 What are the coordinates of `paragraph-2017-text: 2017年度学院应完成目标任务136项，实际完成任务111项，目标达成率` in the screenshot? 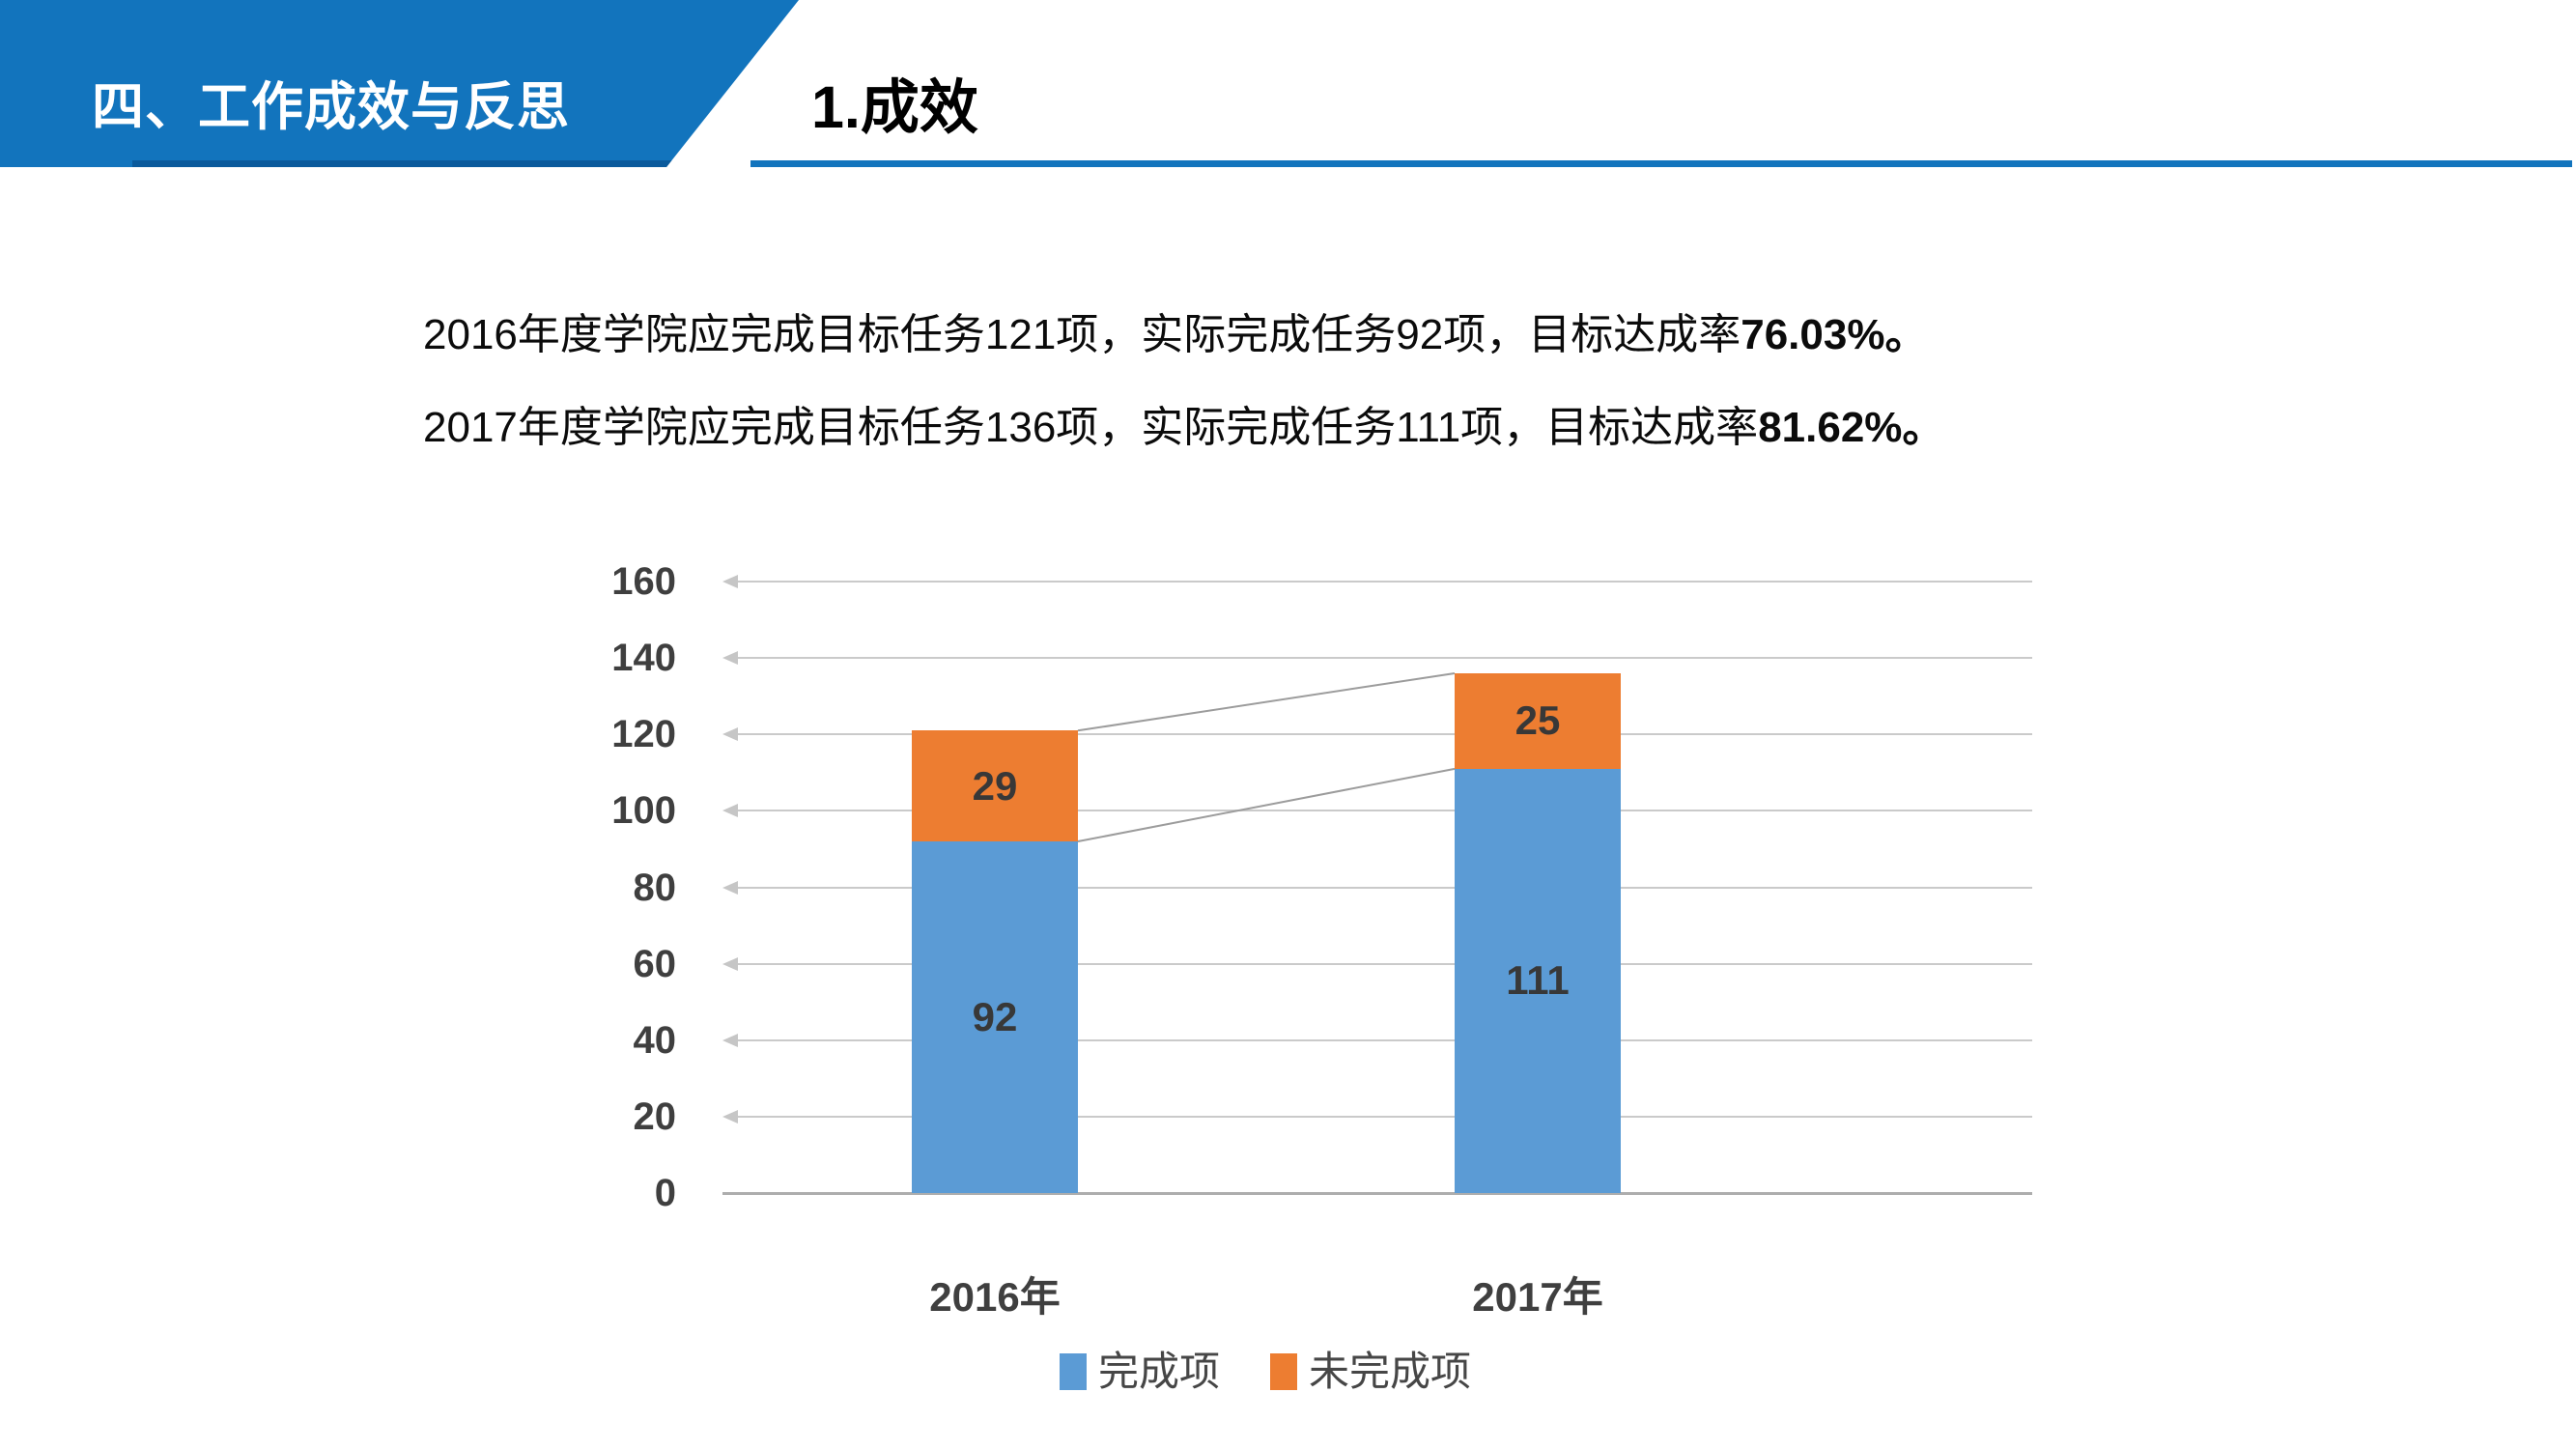 It's located at (1091, 428).